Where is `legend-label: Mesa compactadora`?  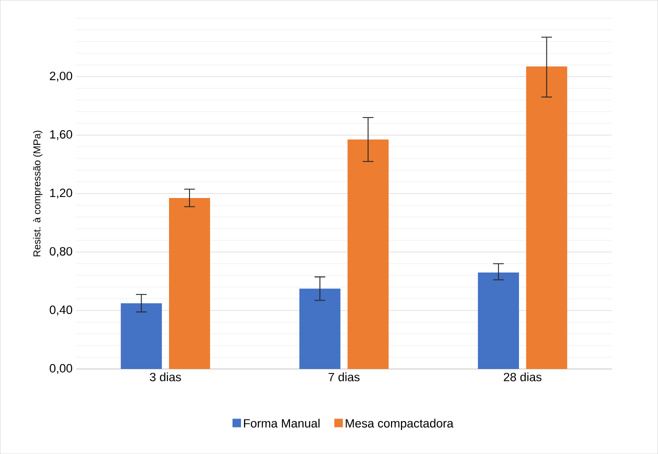
legend-label: Mesa compactadora is located at coordinates (400, 424).